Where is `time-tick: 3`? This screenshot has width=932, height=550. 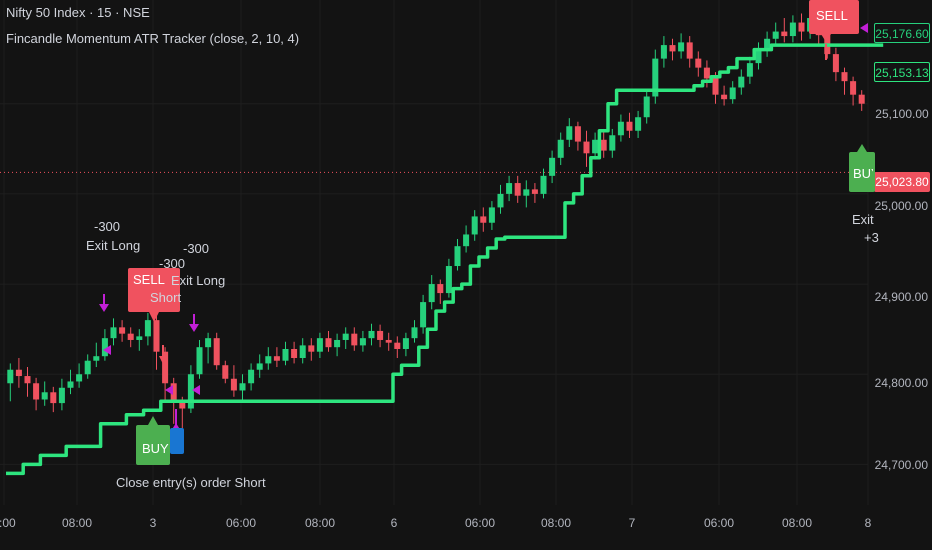
time-tick: 3 is located at coordinates (153, 523).